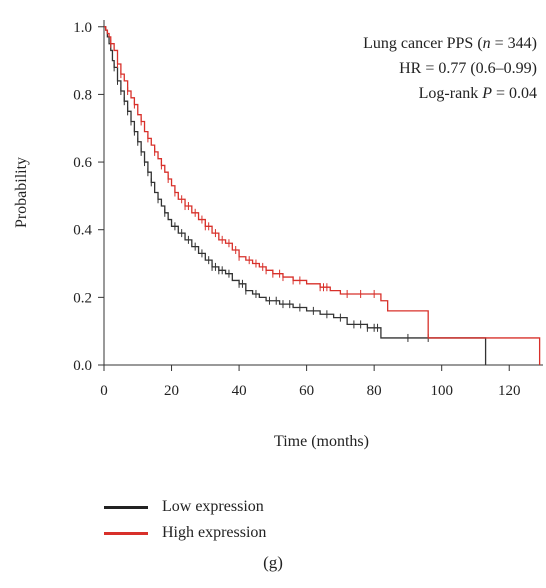 The width and height of the screenshot is (546, 588). I want to click on legend-item-high: High expression, so click(185, 533).